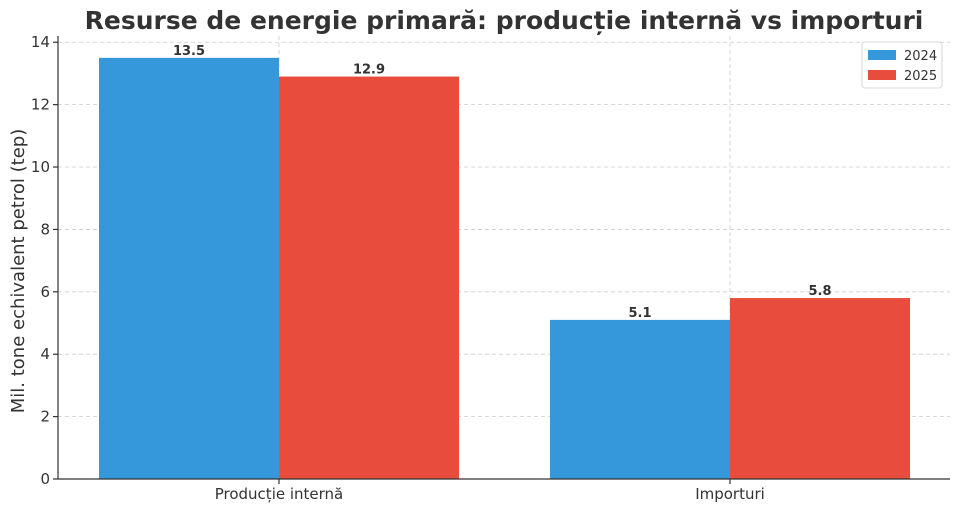 Image resolution: width=960 pixels, height=510 pixels. What do you see at coordinates (820, 388) in the screenshot?
I see `bar-2025-importuri` at bounding box center [820, 388].